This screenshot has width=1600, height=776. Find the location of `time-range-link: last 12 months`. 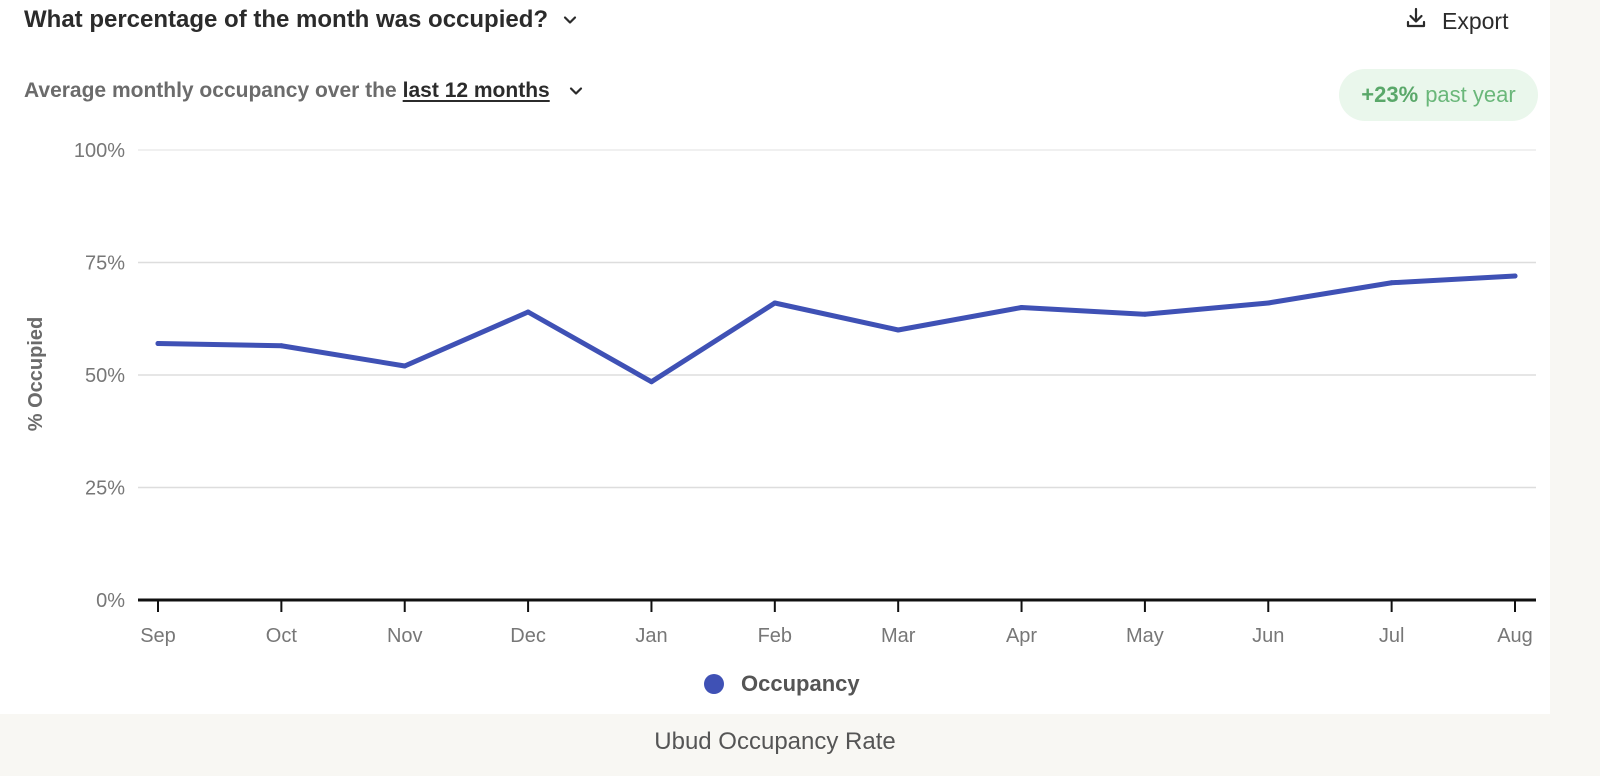

time-range-link: last 12 months is located at coordinates (476, 90).